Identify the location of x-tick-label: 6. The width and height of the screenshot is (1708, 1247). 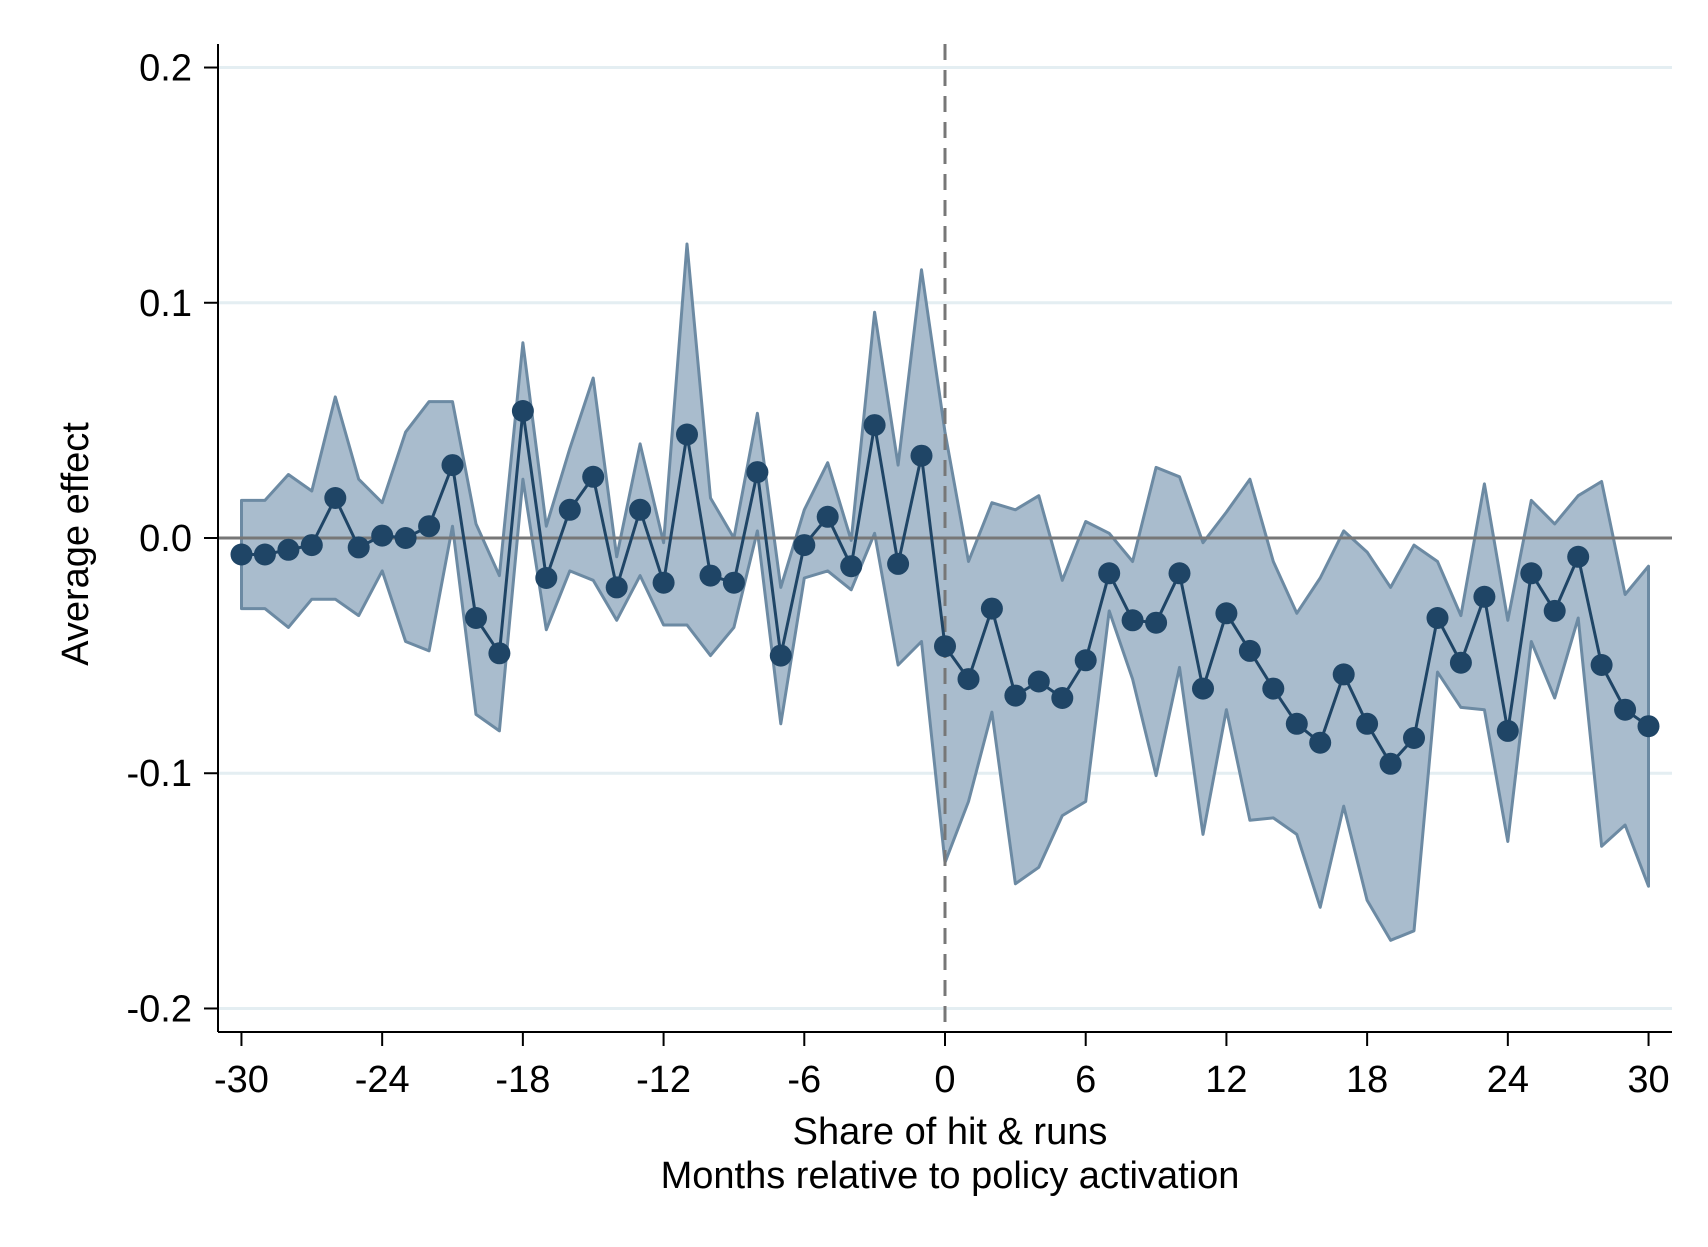
(1085, 1080).